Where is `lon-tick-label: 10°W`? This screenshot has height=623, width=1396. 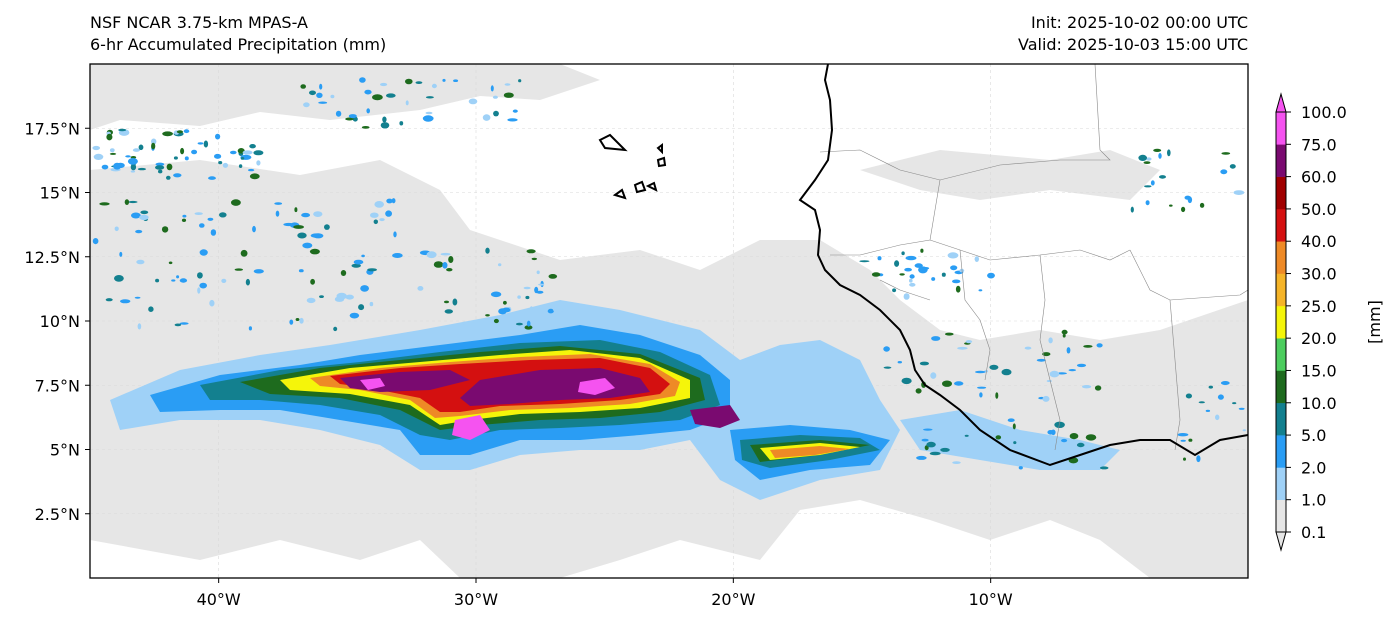
lon-tick-label: 10°W is located at coordinates (991, 599).